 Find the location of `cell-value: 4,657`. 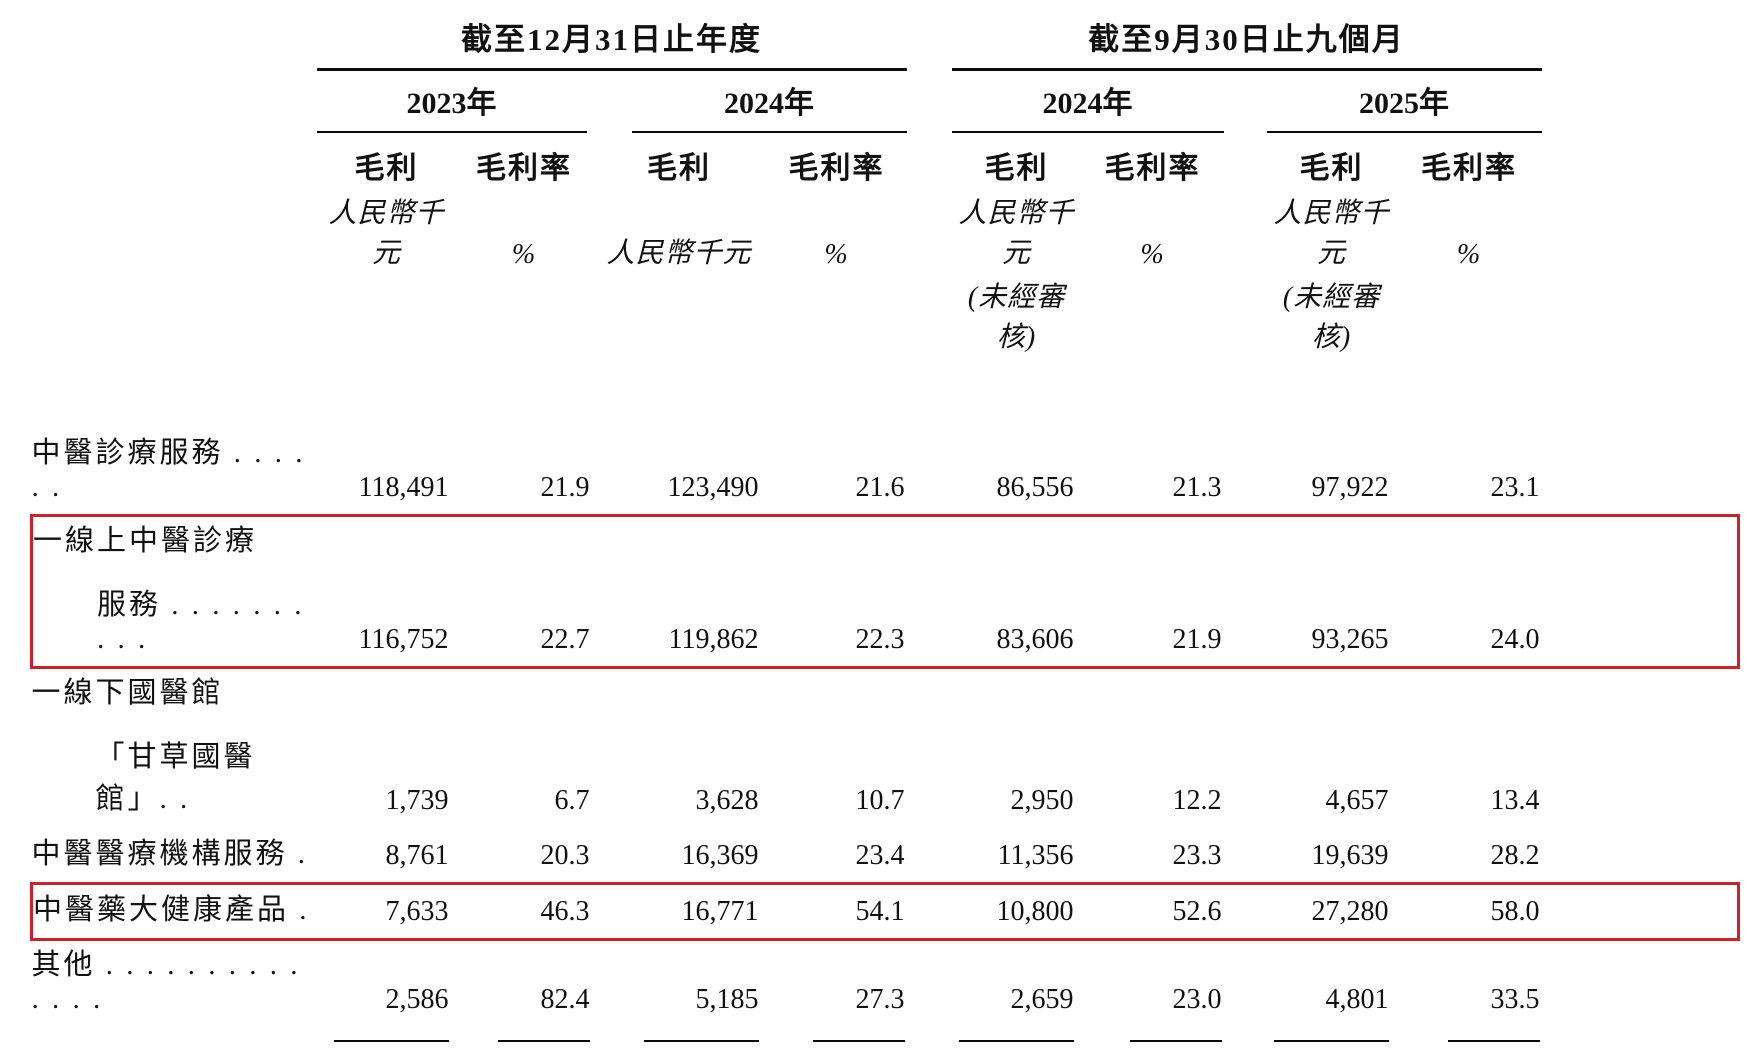

cell-value: 4,657 is located at coordinates (1357, 800).